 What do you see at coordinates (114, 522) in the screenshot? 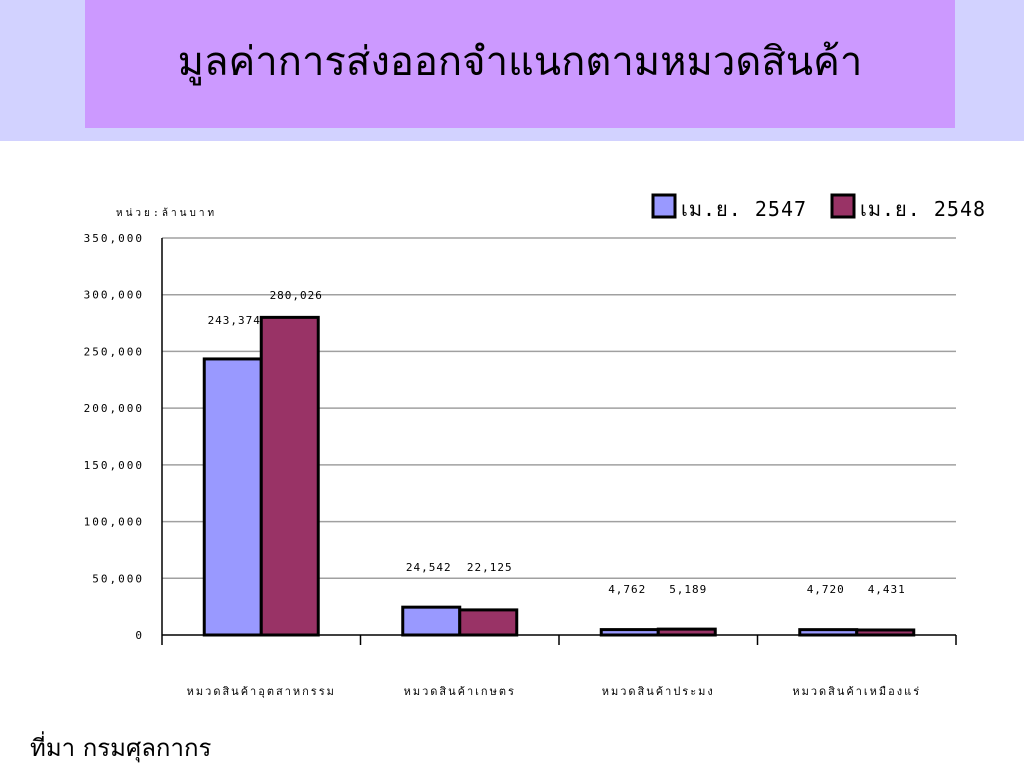
I see `y-tick-label: 100,000` at bounding box center [114, 522].